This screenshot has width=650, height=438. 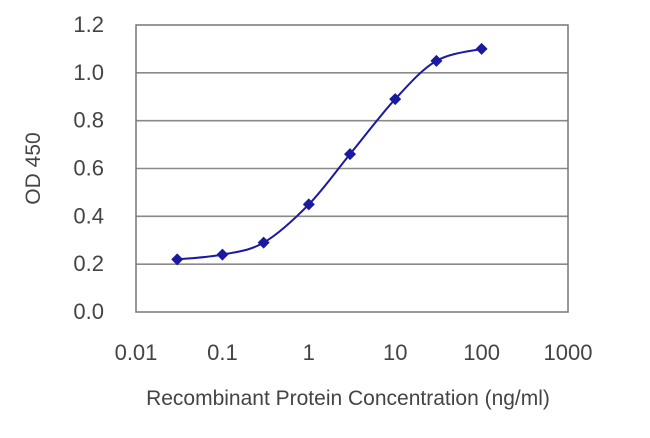 I want to click on x-tick-label: 0.01, so click(x=136, y=352).